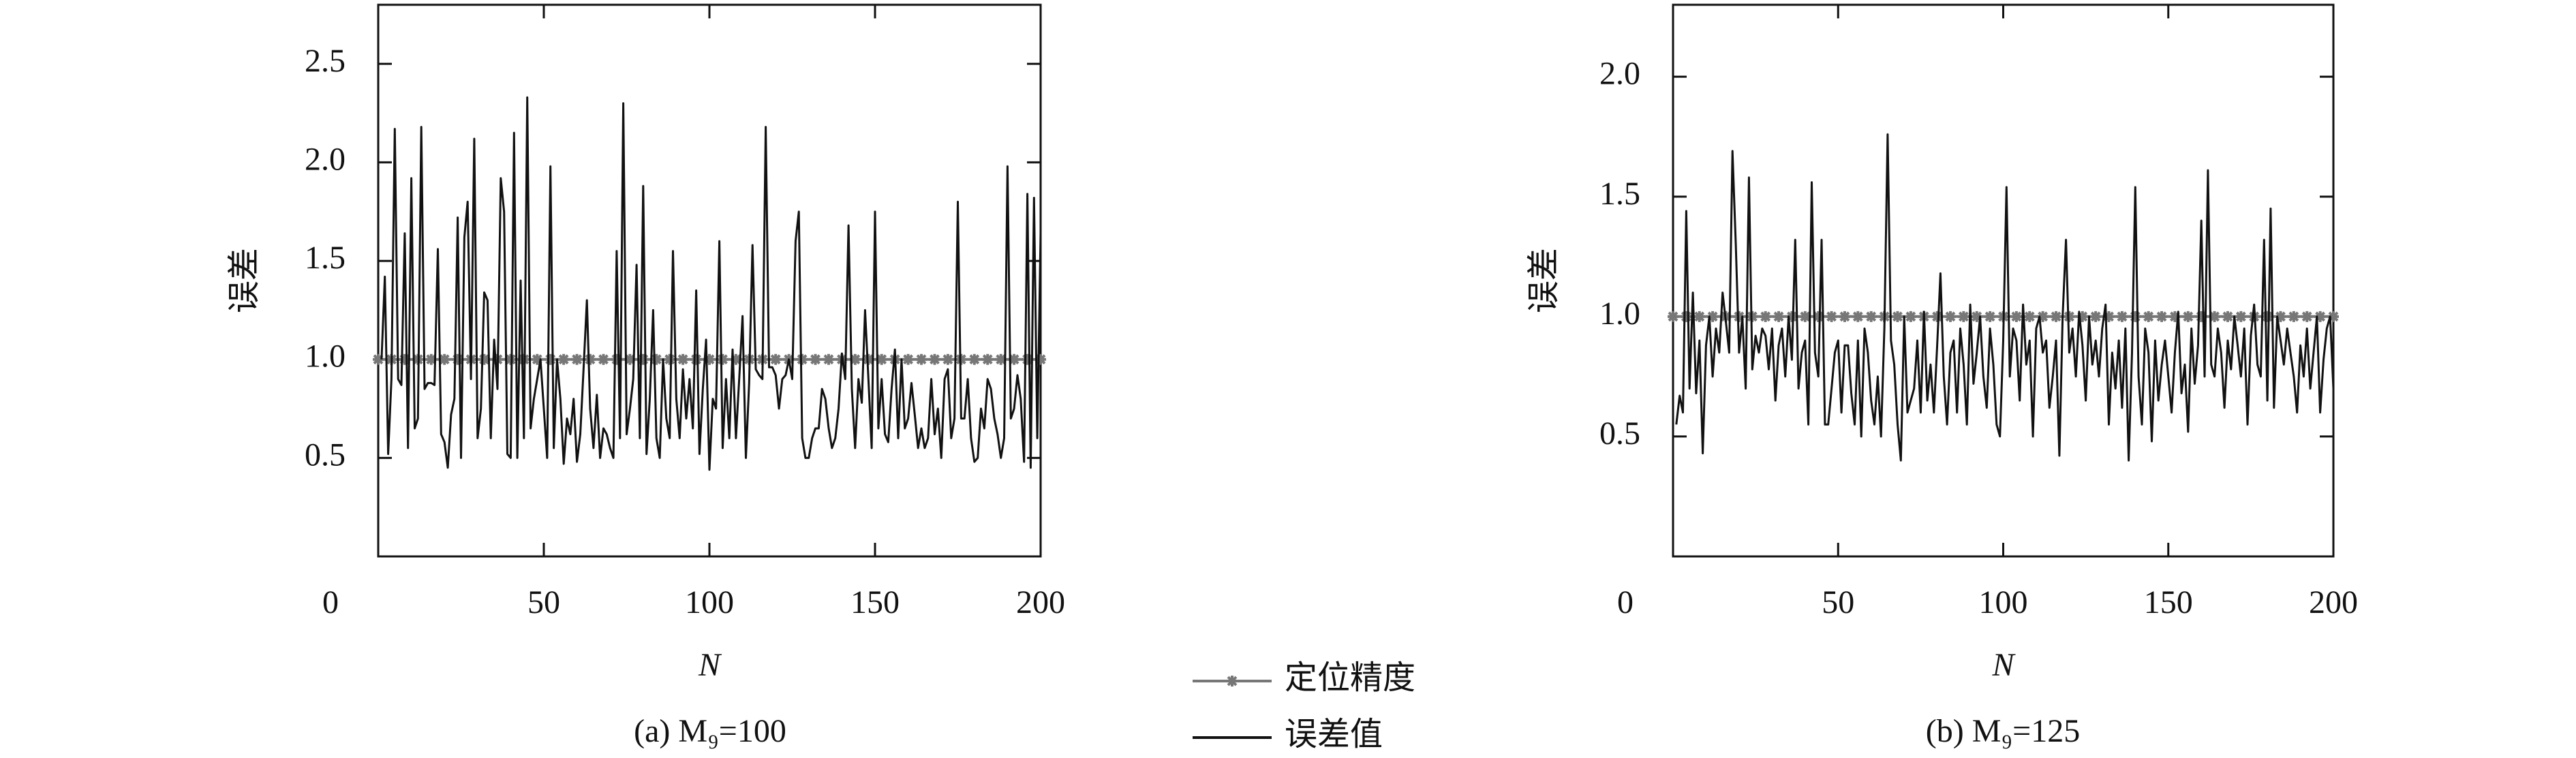  What do you see at coordinates (1232, 681) in the screenshot?
I see `legend-marker` at bounding box center [1232, 681].